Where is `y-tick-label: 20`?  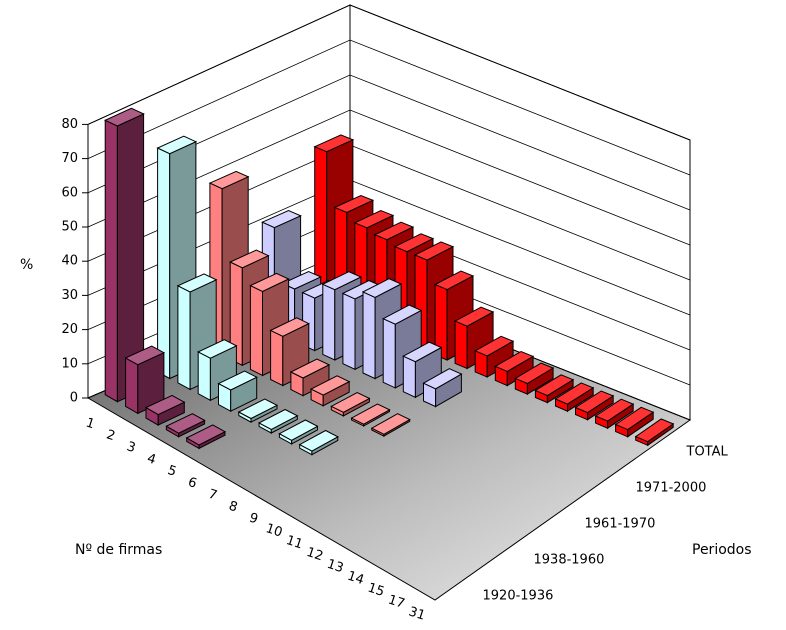
y-tick-label: 20 is located at coordinates (69, 329).